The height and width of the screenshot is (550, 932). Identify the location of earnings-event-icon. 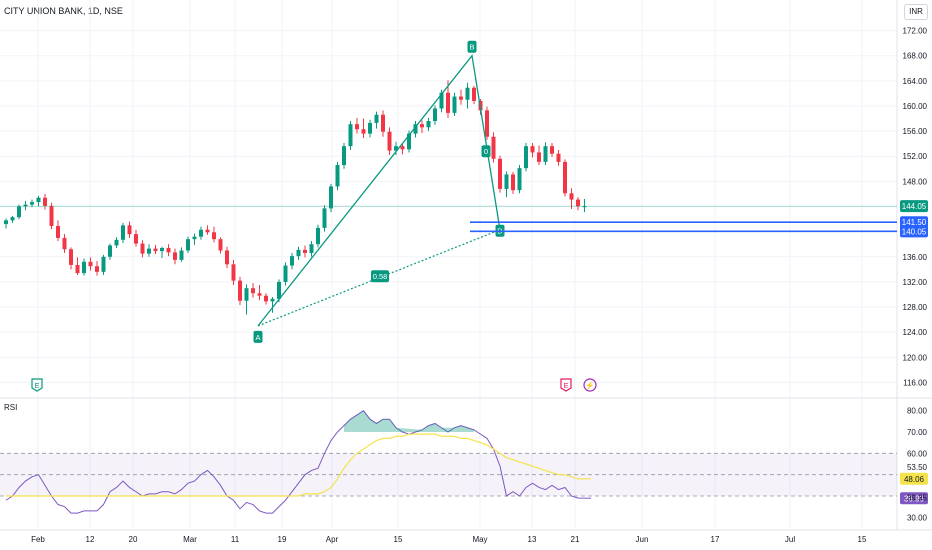
(37, 385).